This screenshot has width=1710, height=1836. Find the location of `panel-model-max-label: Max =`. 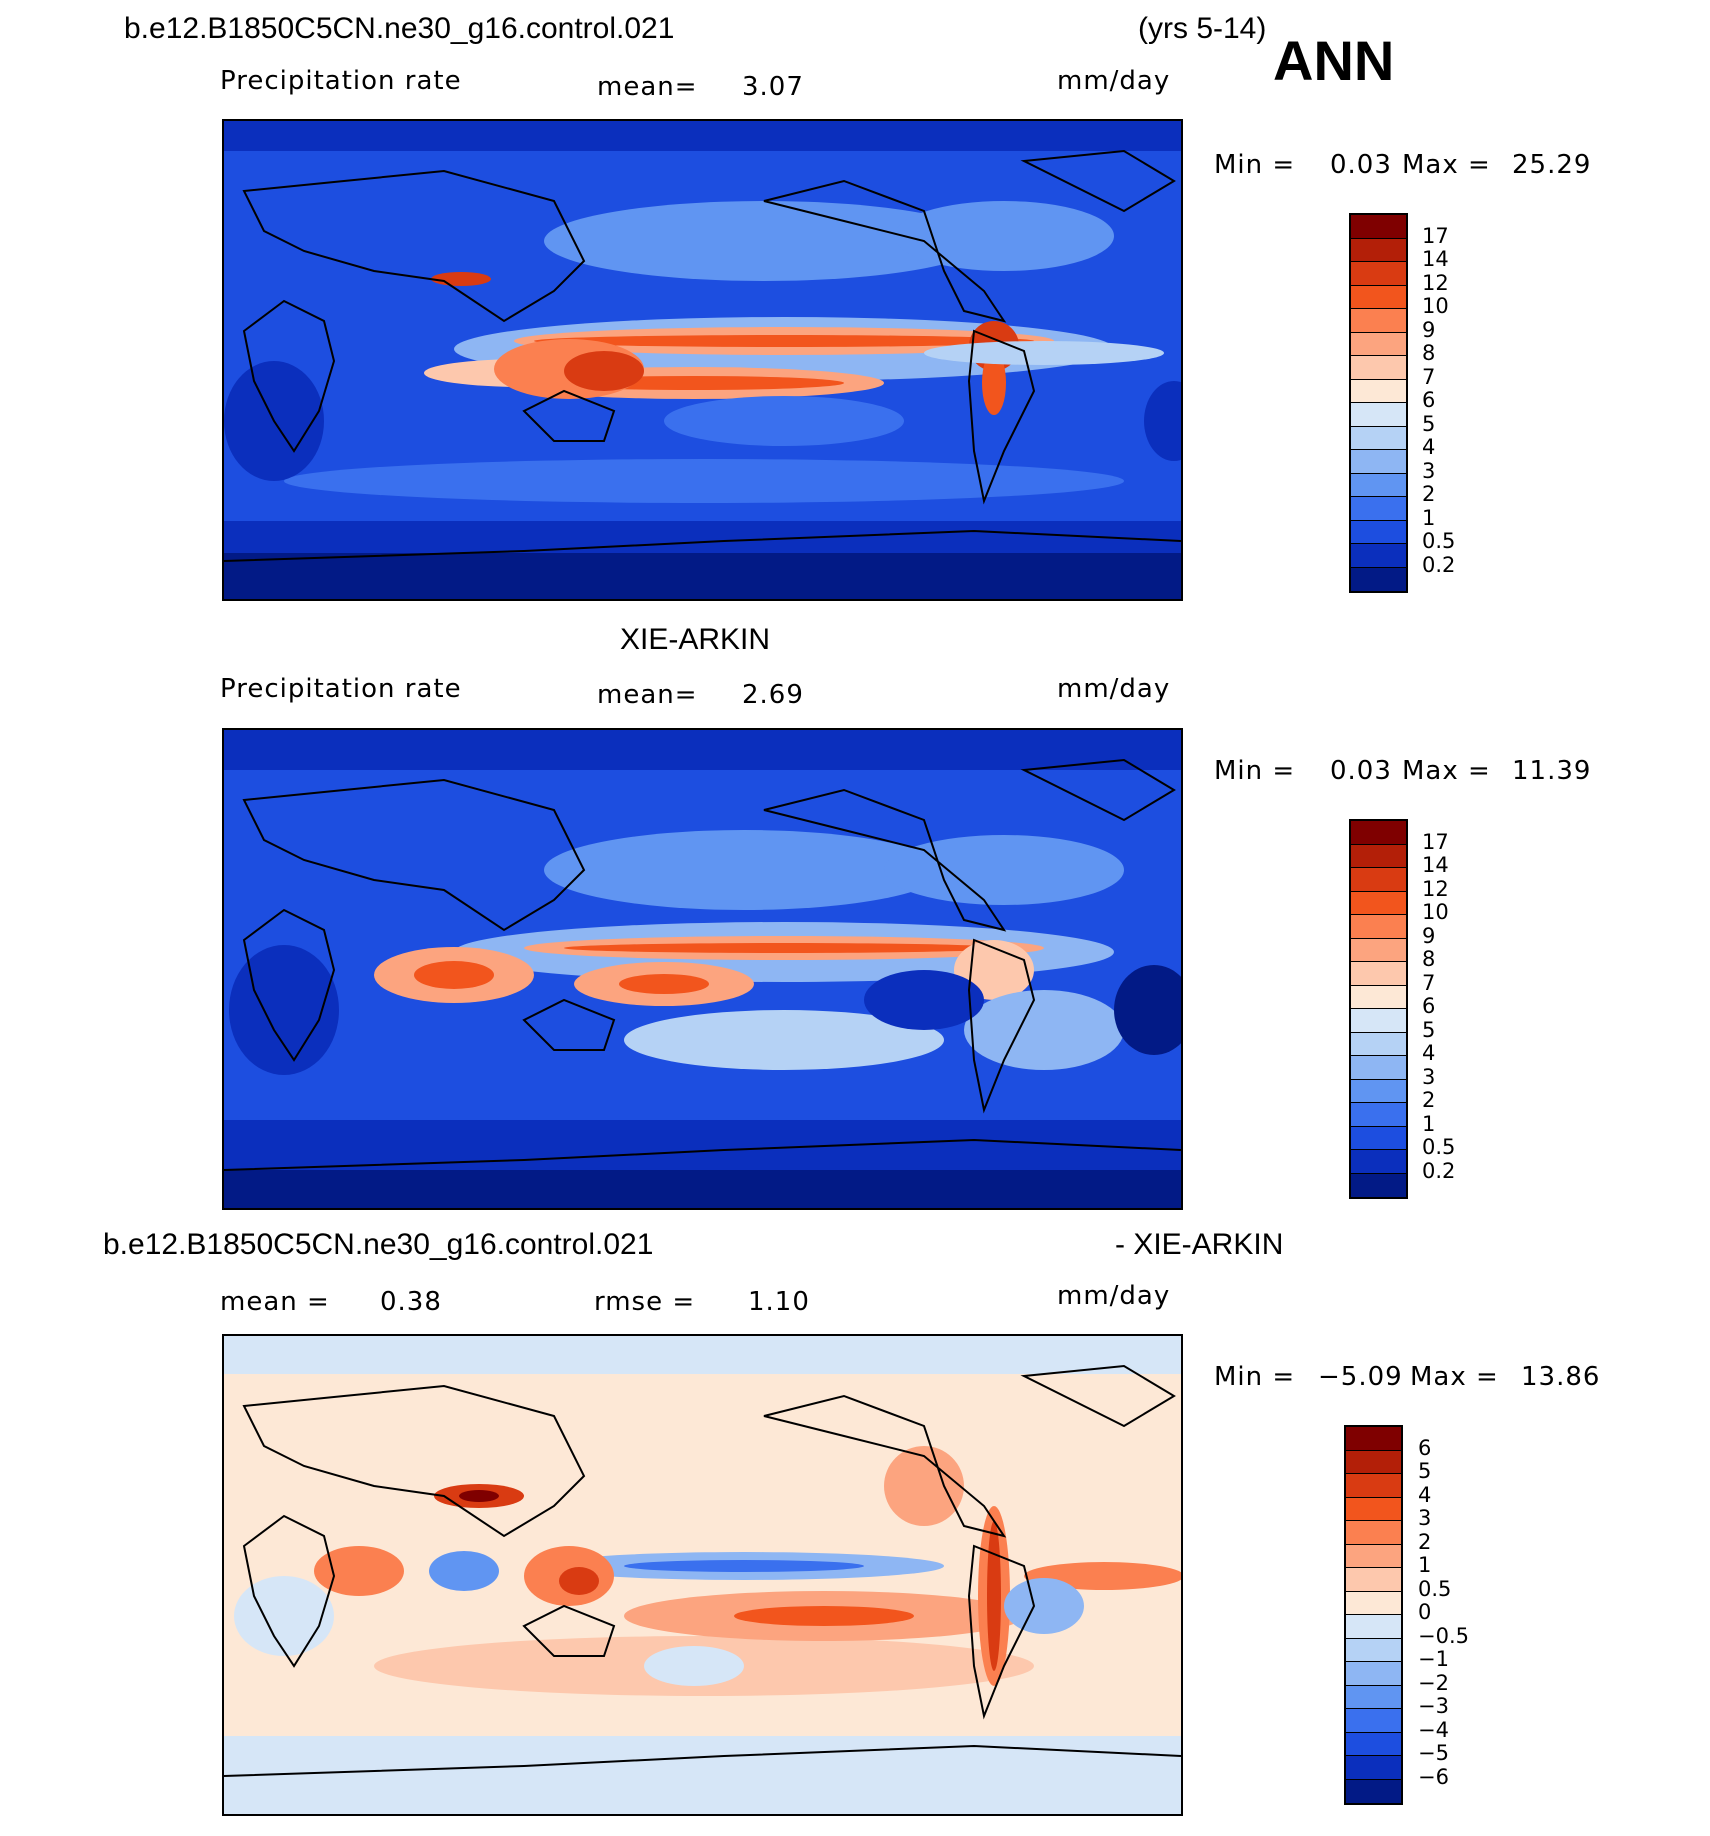

panel-model-max-label: Max = is located at coordinates (1446, 165).